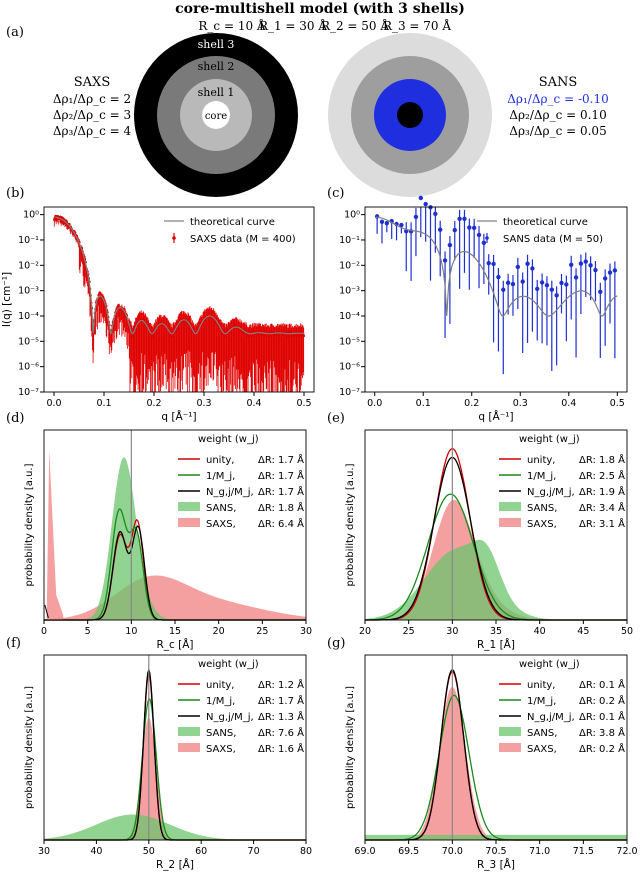  What do you see at coordinates (336, 418) in the screenshot?
I see `panel-label: (e)` at bounding box center [336, 418].